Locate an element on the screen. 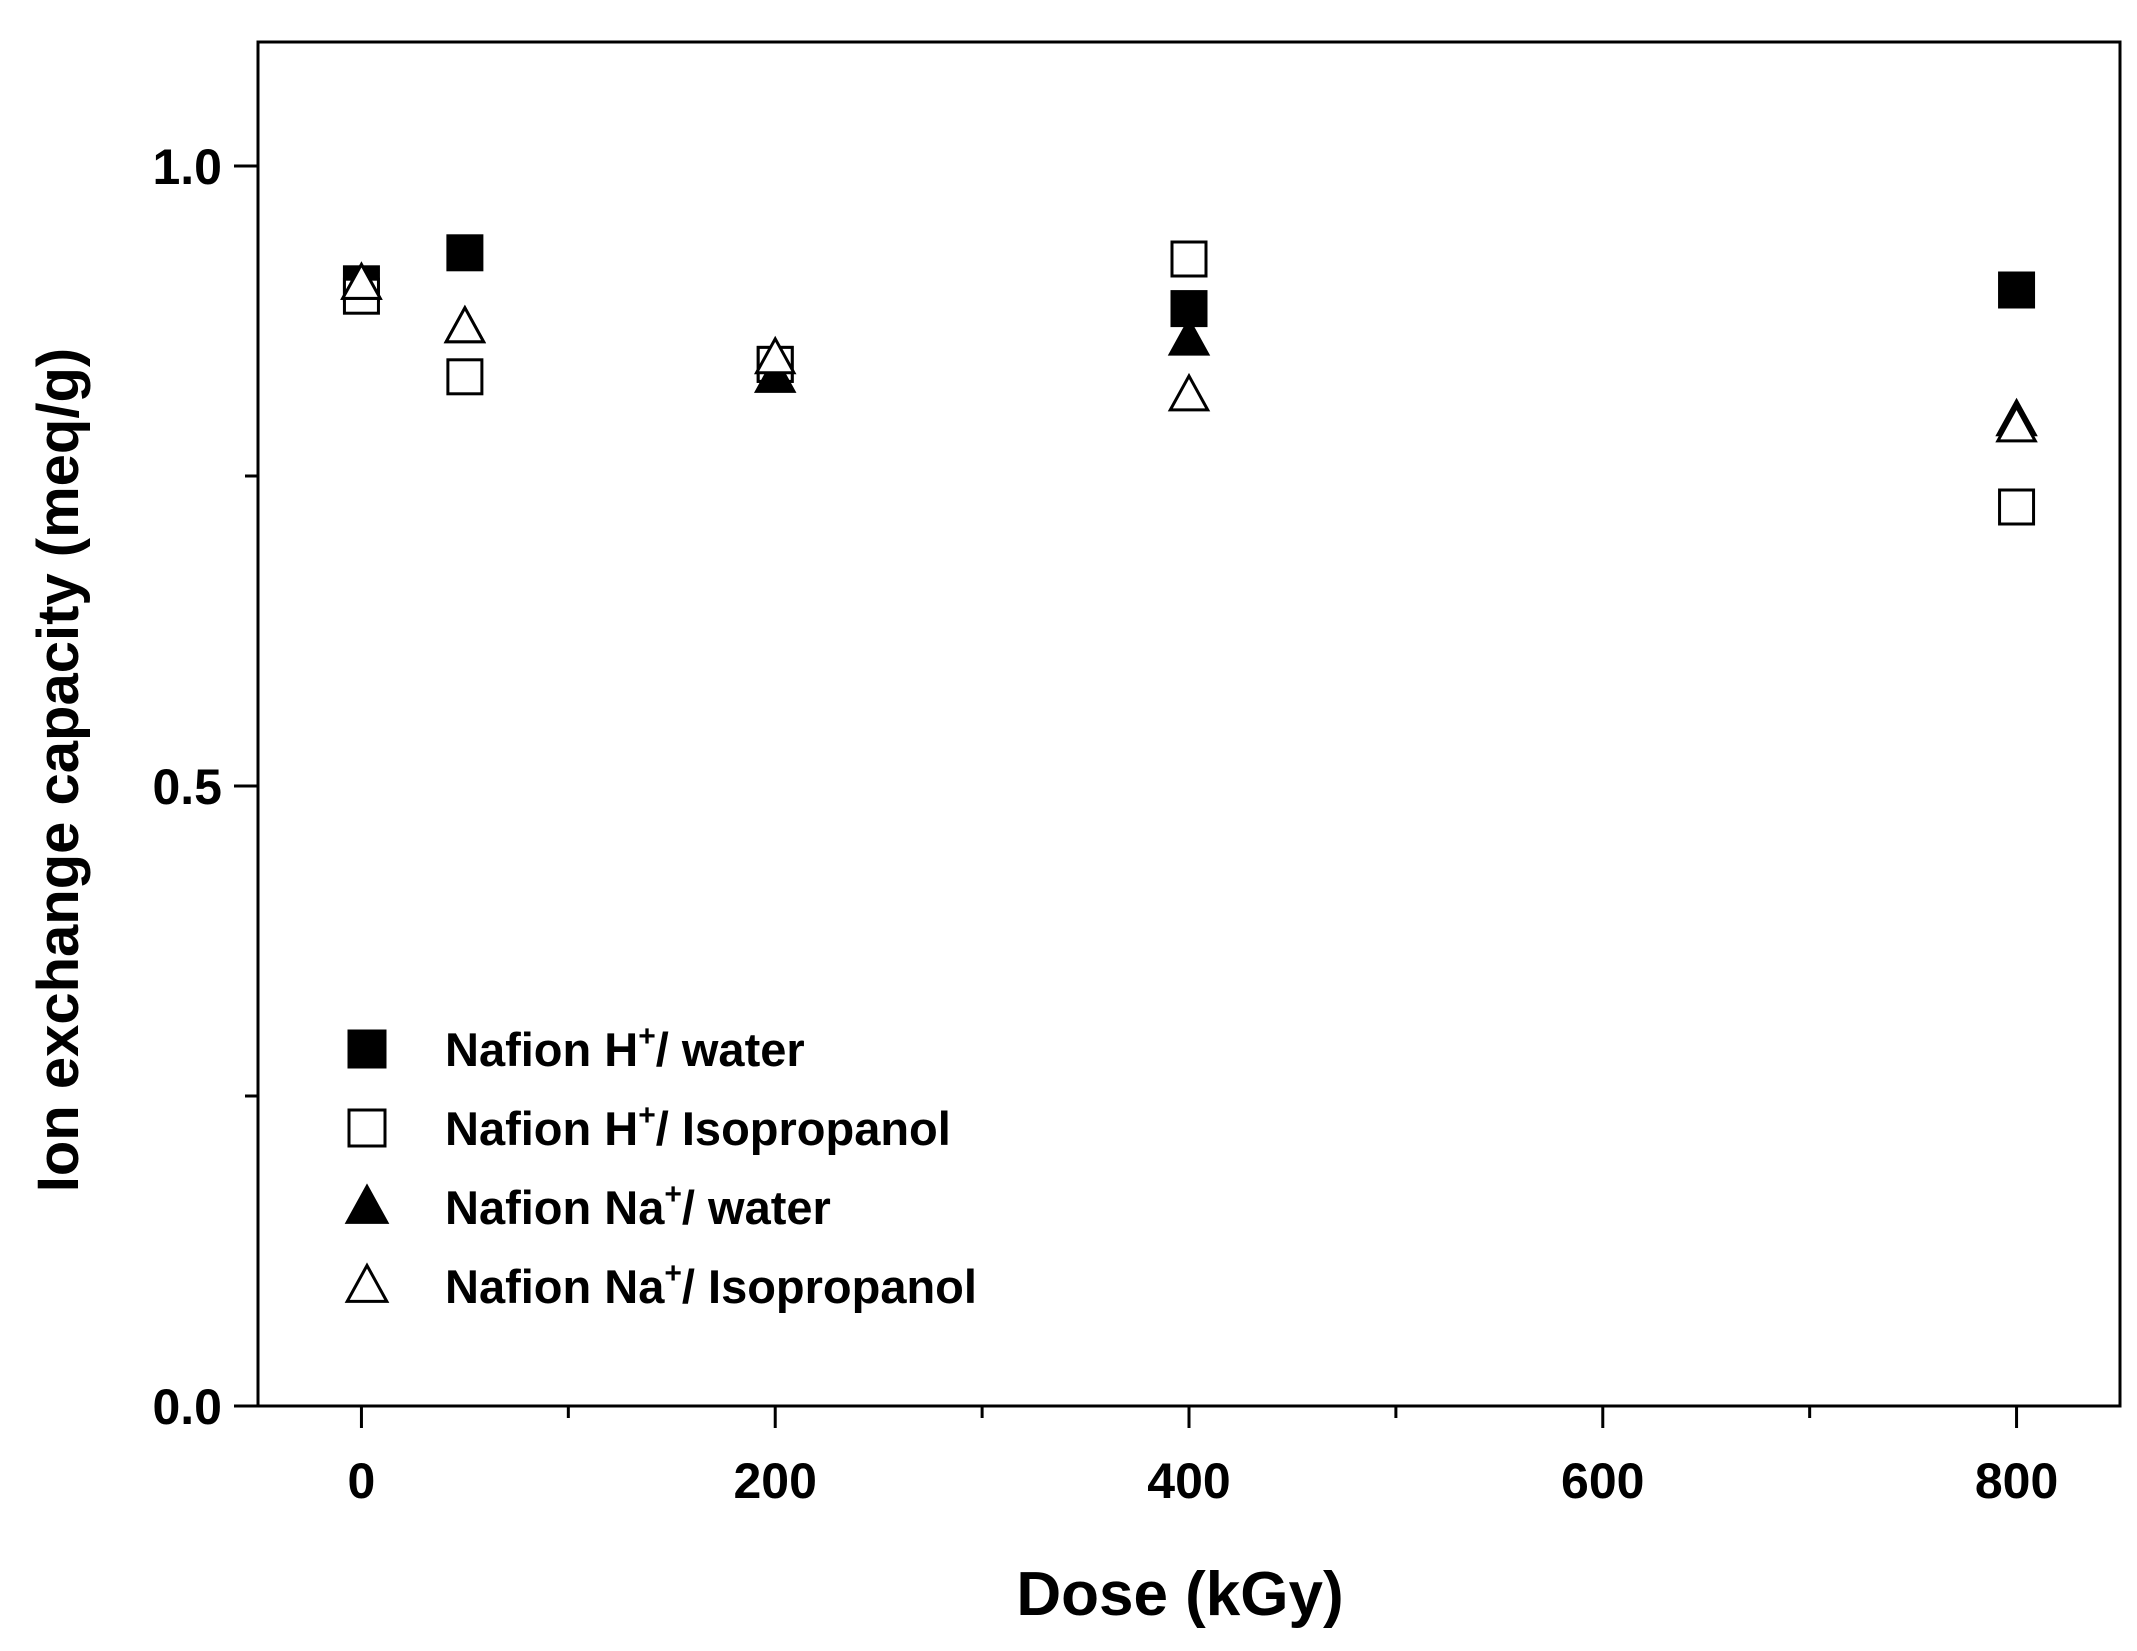 This screenshot has width=2137, height=1651. legend-label: Nafion Na+/ water is located at coordinates (638, 1206).